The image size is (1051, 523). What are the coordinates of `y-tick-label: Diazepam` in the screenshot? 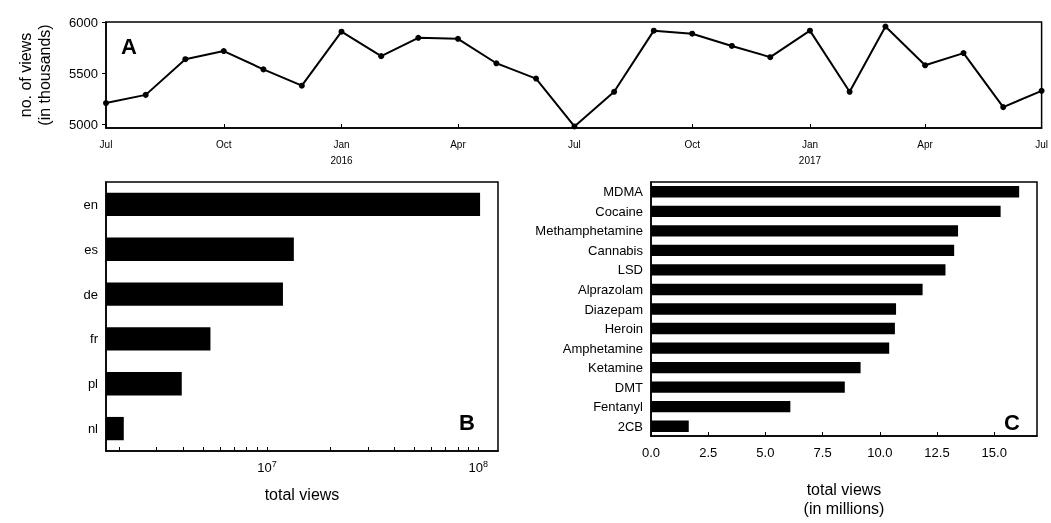 It's located at (613, 309).